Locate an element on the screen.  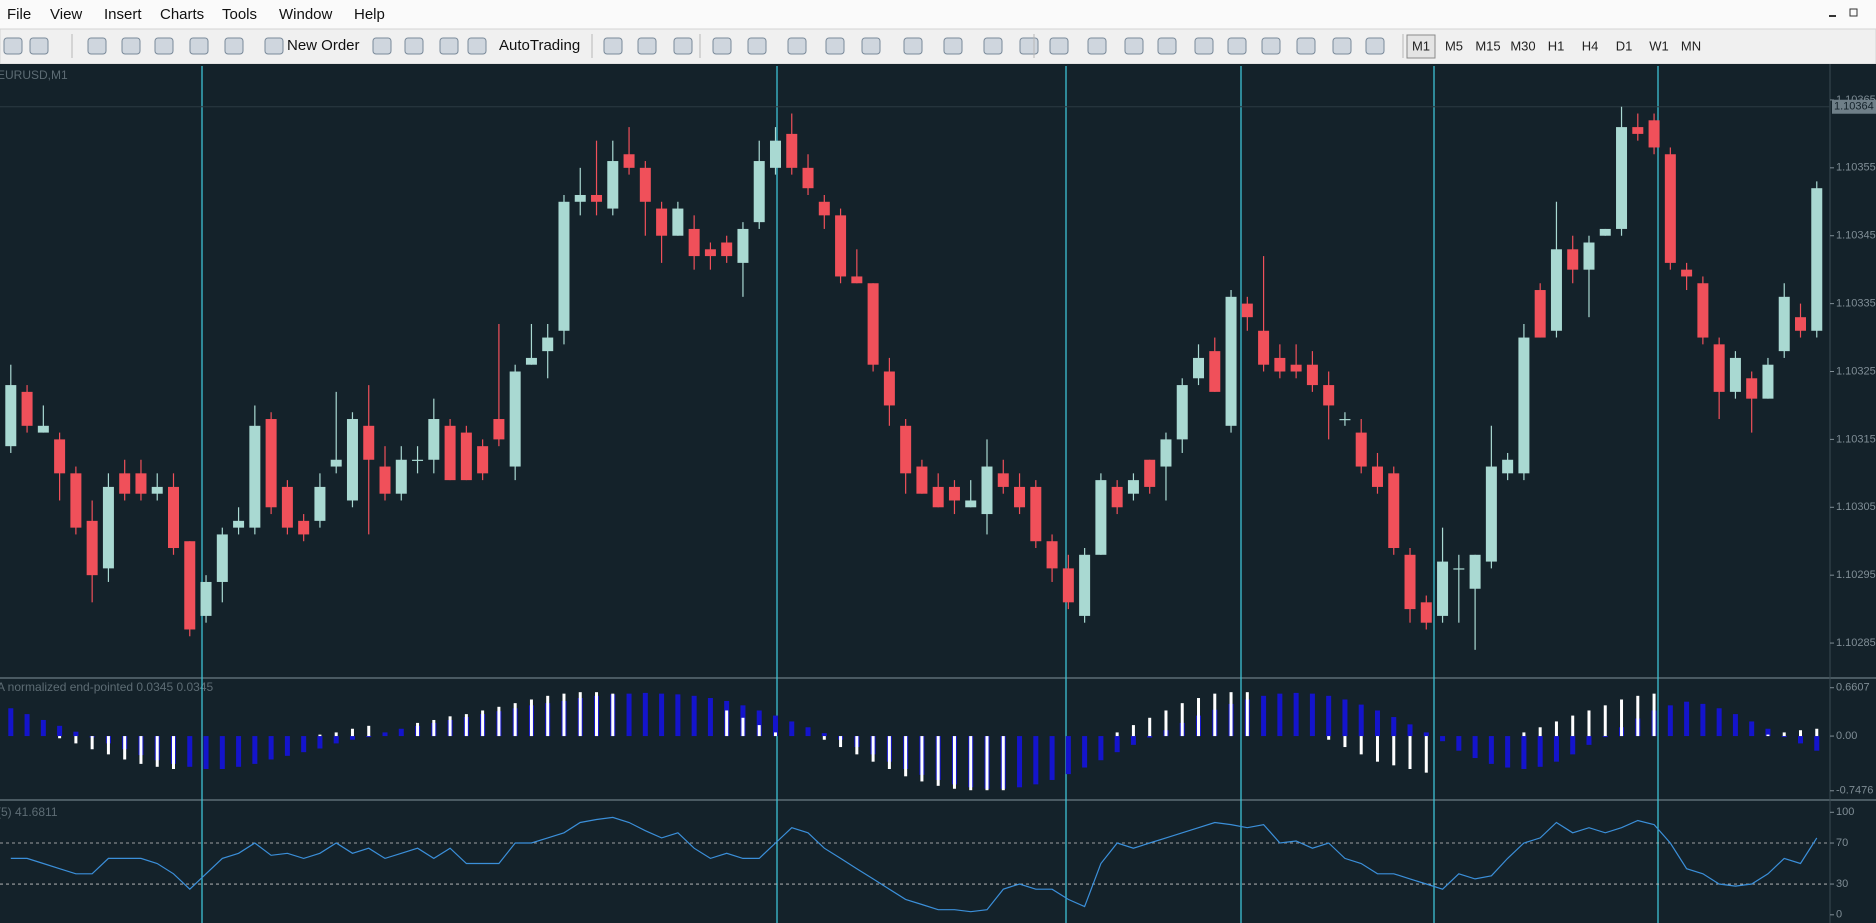
restore is located at coordinates (1853, 12).